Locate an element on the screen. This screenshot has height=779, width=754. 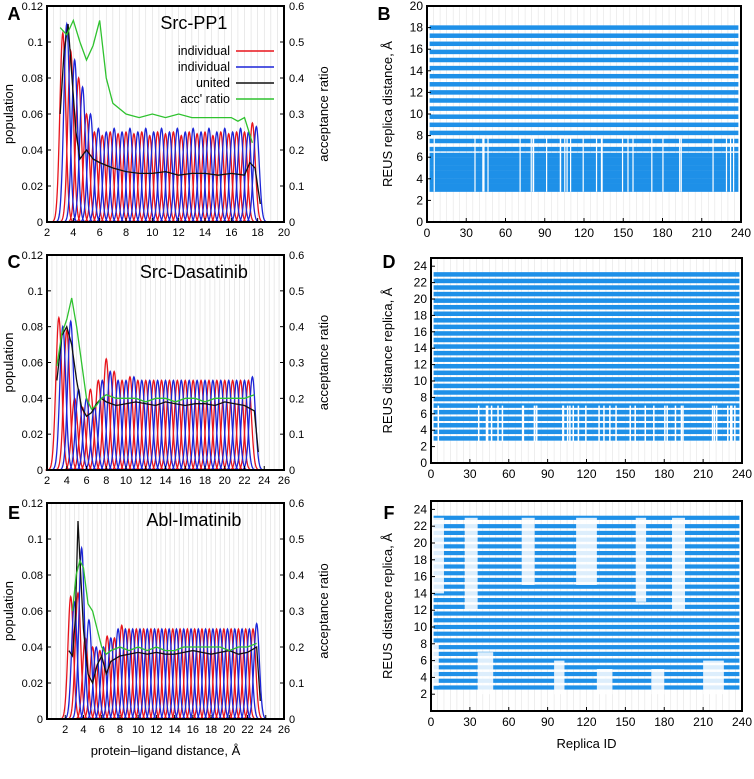
y-tick-label: 10 is located at coordinates (421, 627).